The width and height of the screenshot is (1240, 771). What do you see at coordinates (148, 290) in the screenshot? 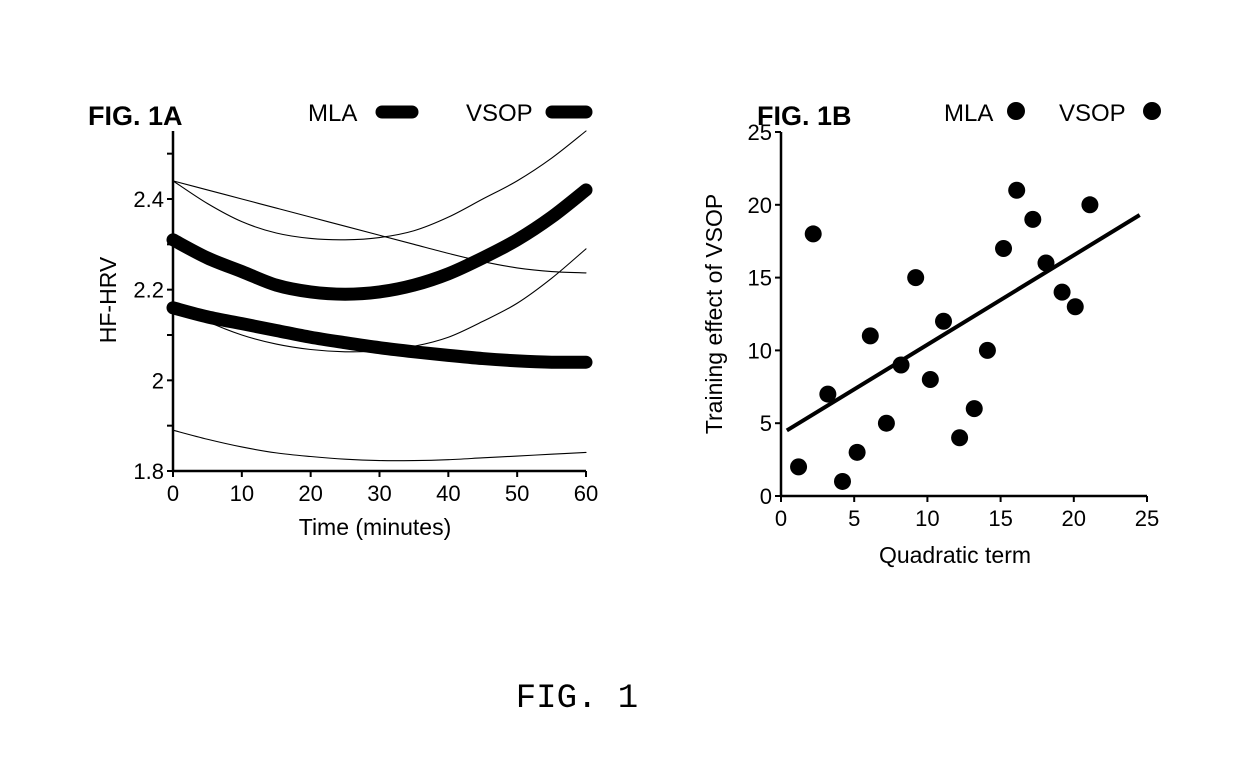
I see `y-tick-label: 2.2` at bounding box center [148, 290].